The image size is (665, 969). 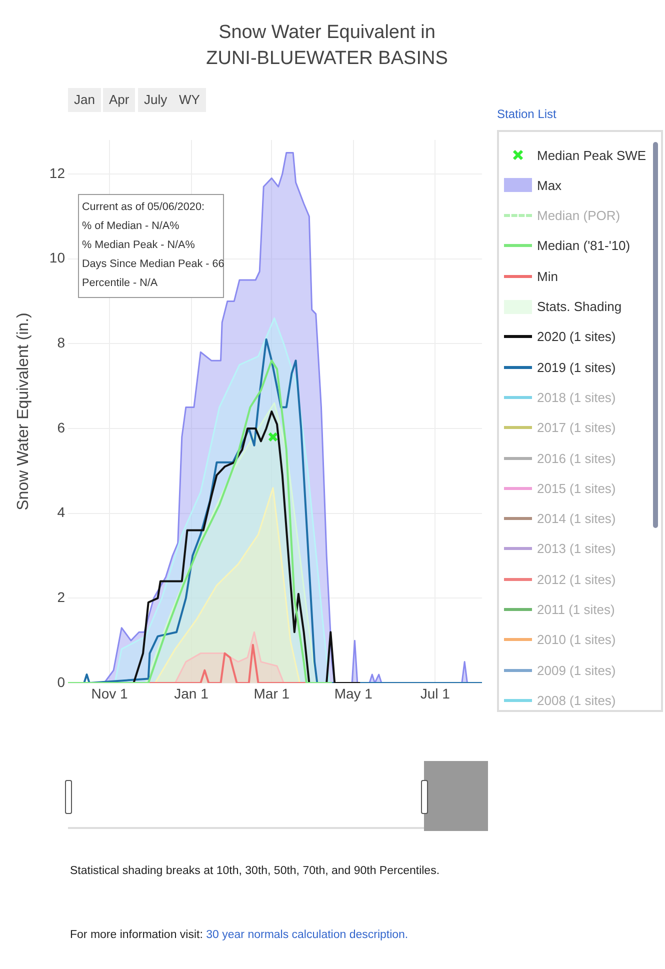 What do you see at coordinates (23, 411) in the screenshot?
I see `y-axis-title: Snow Water Equivalent (in.)` at bounding box center [23, 411].